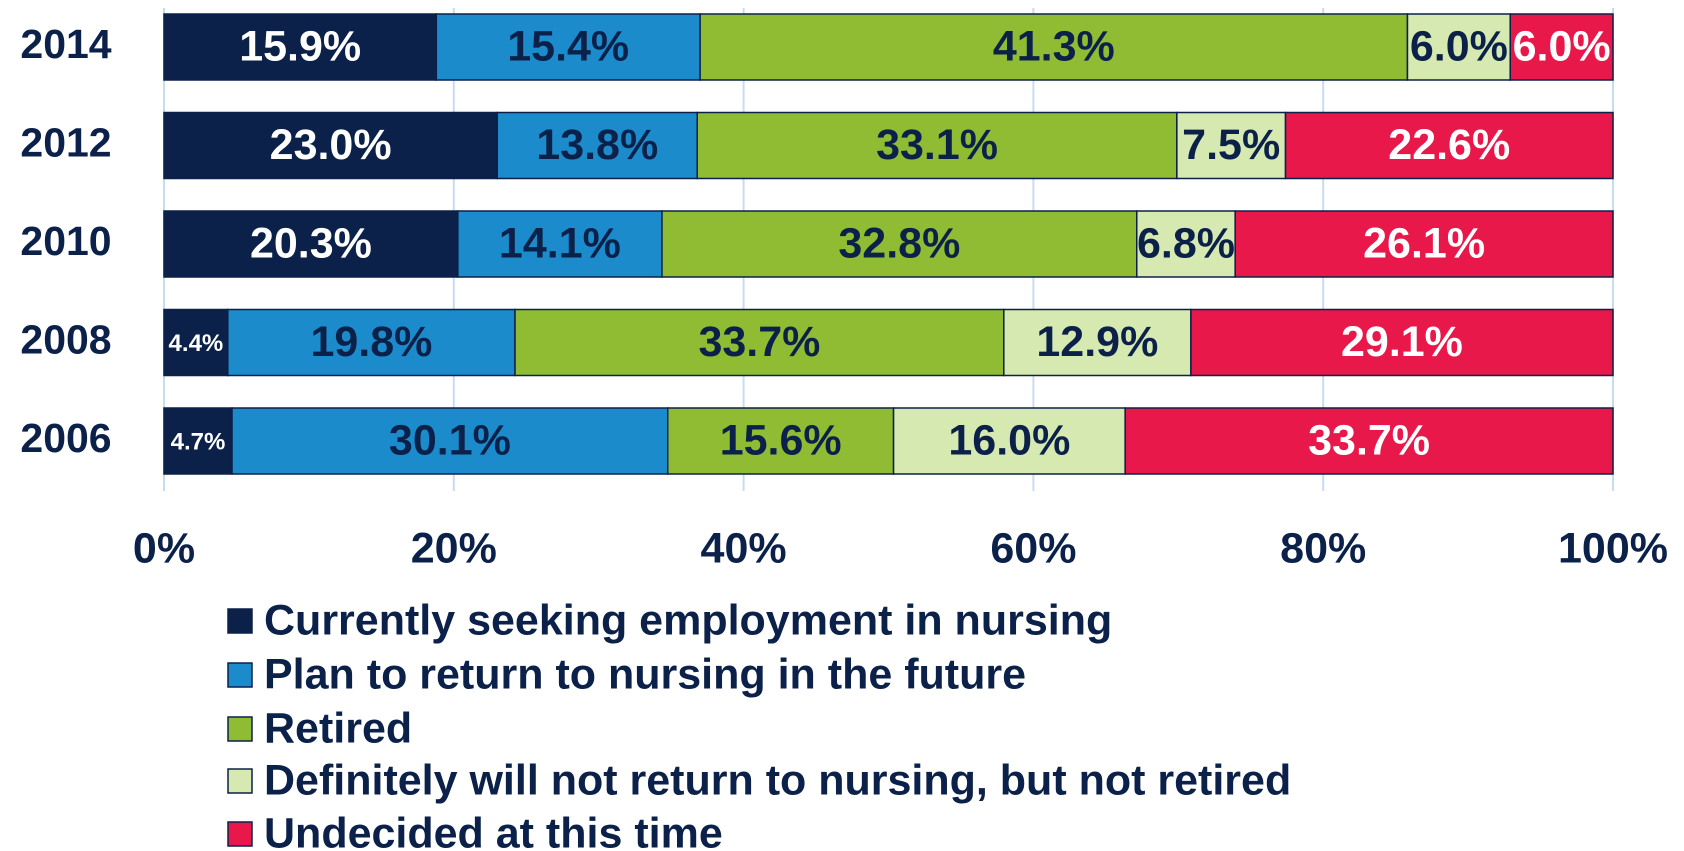 This screenshot has width=1684, height=851. What do you see at coordinates (338, 728) in the screenshot?
I see `legend-label: Retired` at bounding box center [338, 728].